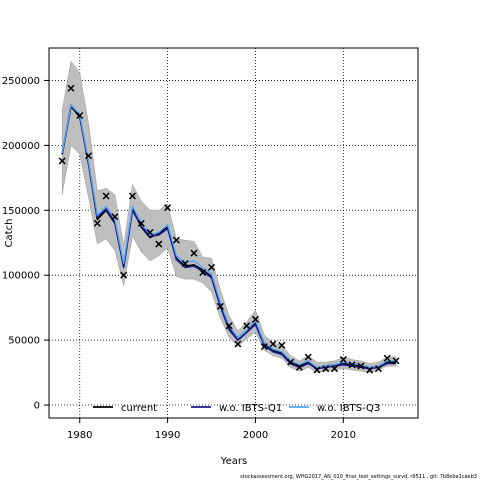 Image resolution: width=480 pixels, height=480 pixels. What do you see at coordinates (343, 435) in the screenshot?
I see `x-tick-label: 2010` at bounding box center [343, 435].